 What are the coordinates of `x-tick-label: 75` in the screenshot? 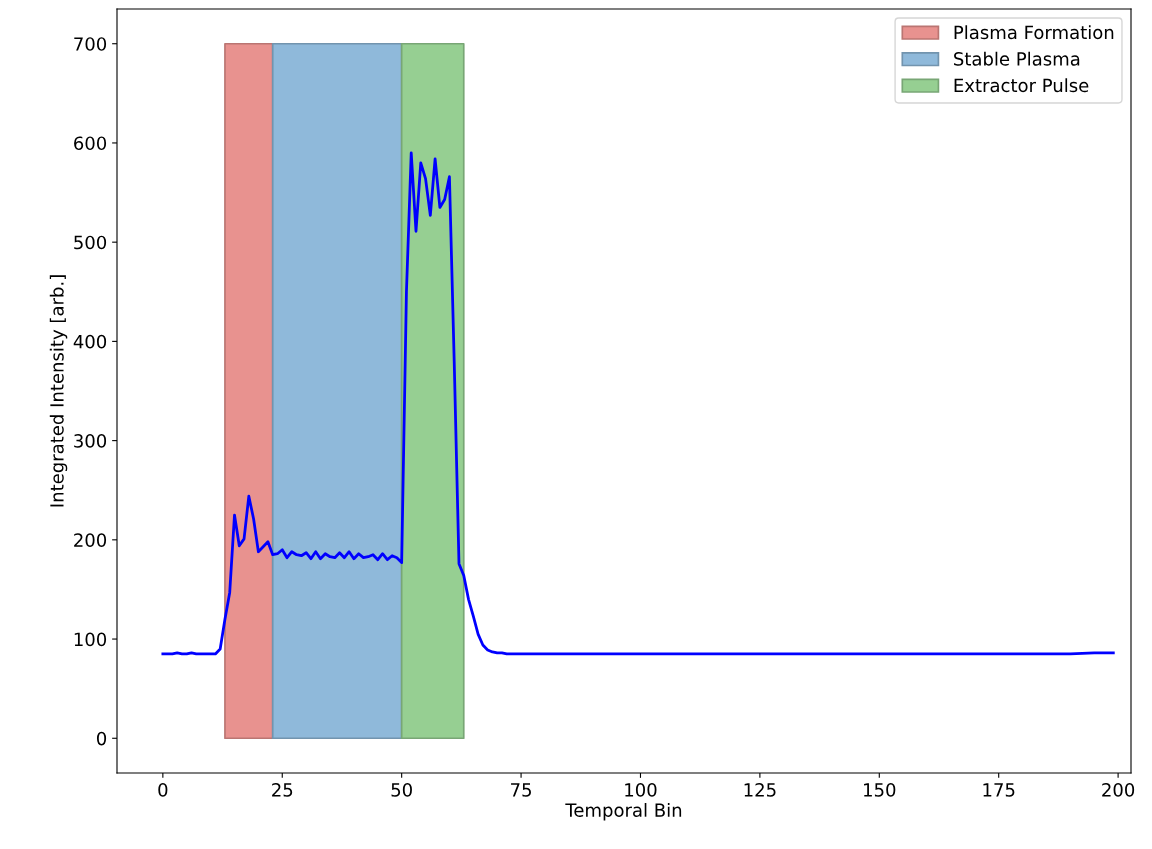 It's located at (521, 790).